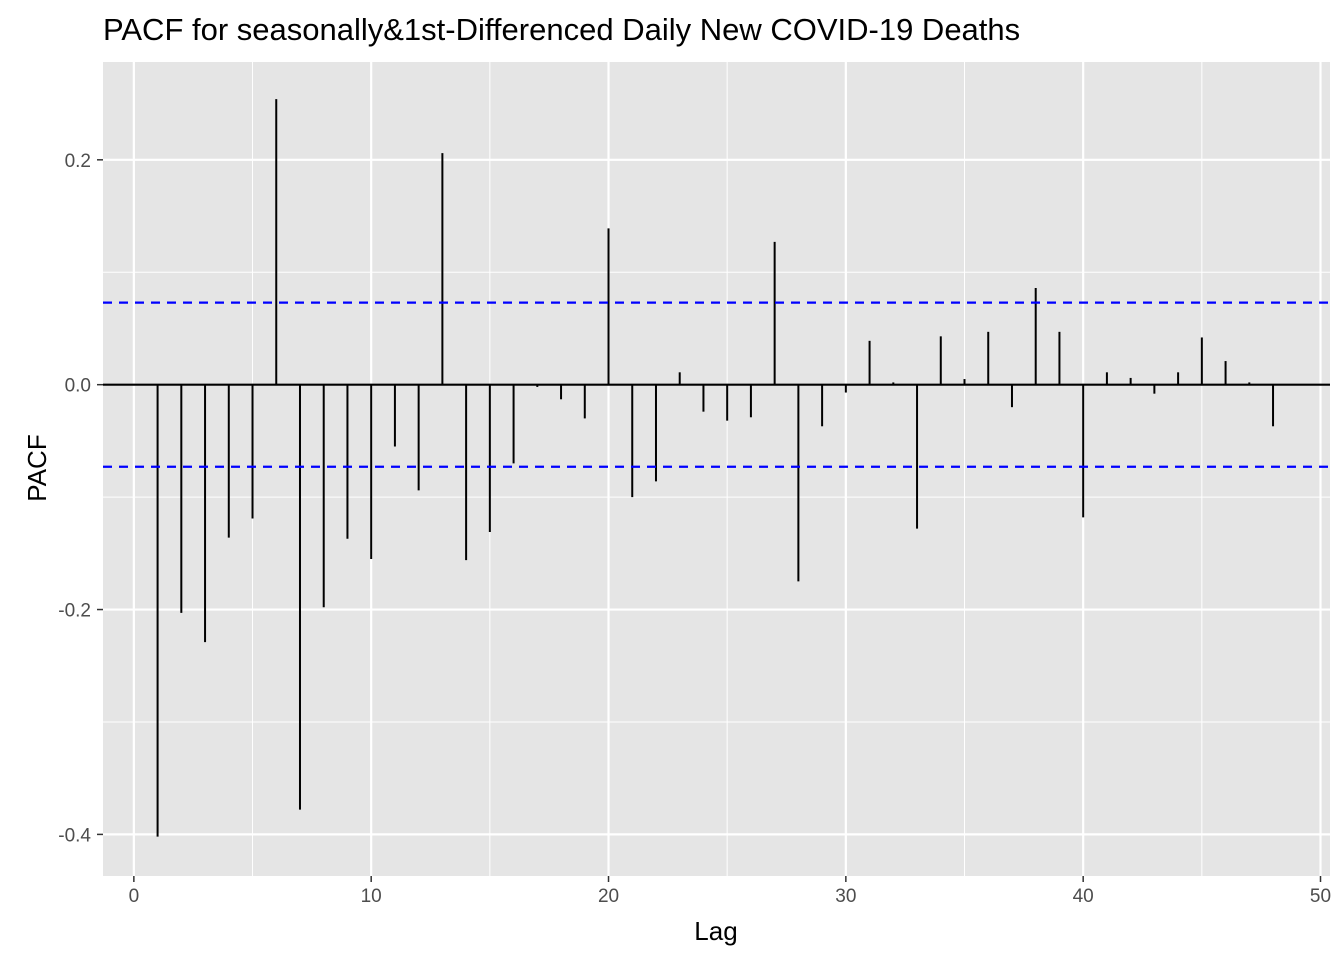 The width and height of the screenshot is (1344, 960). I want to click on x-tick-label: 10, so click(371, 896).